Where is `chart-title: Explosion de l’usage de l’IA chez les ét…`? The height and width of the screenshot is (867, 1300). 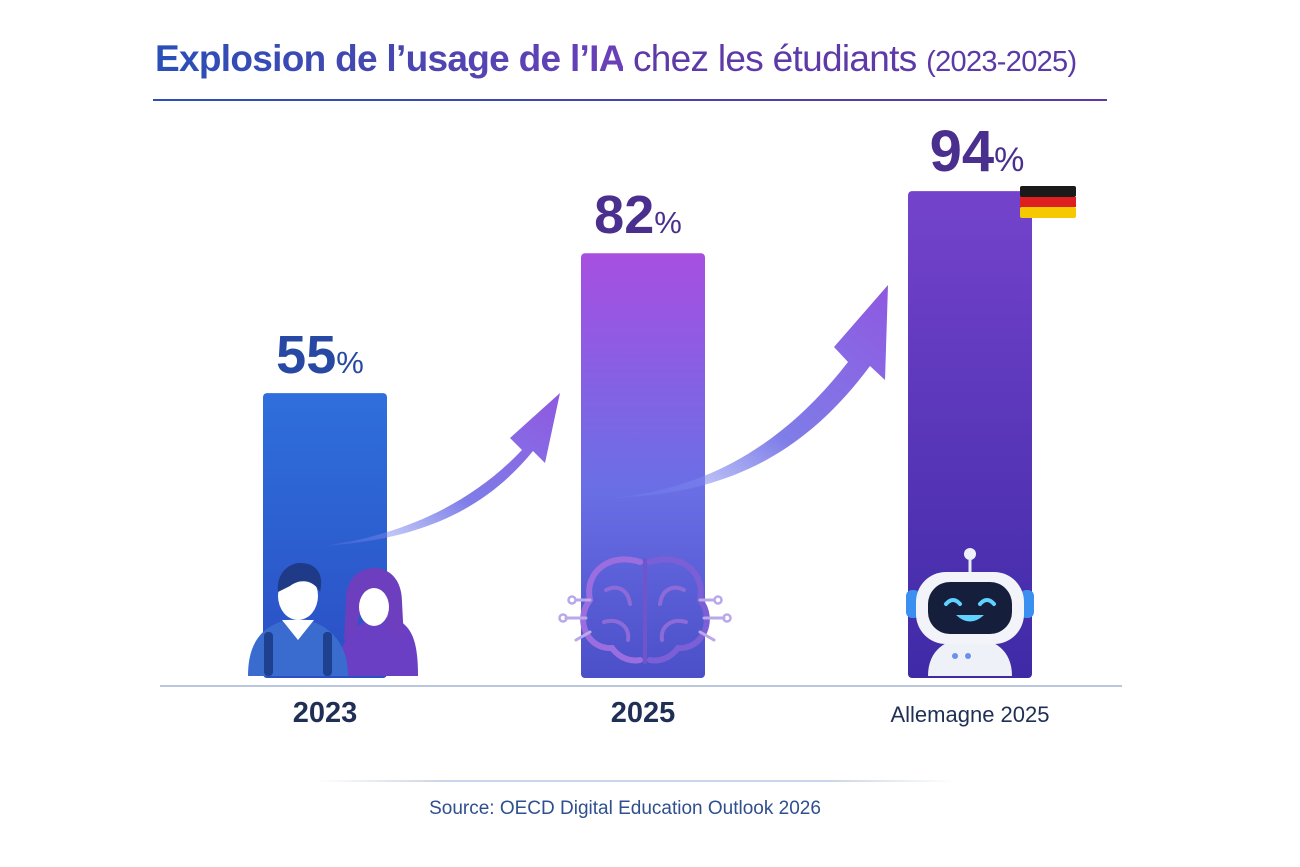 chart-title: Explosion de l’usage de l’IA chez les ét… is located at coordinates (630, 63).